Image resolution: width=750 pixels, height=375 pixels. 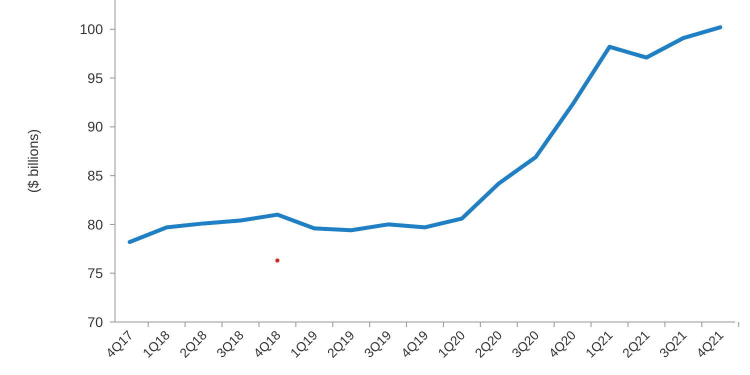 I want to click on y-tick-label: 70, so click(x=95, y=322).